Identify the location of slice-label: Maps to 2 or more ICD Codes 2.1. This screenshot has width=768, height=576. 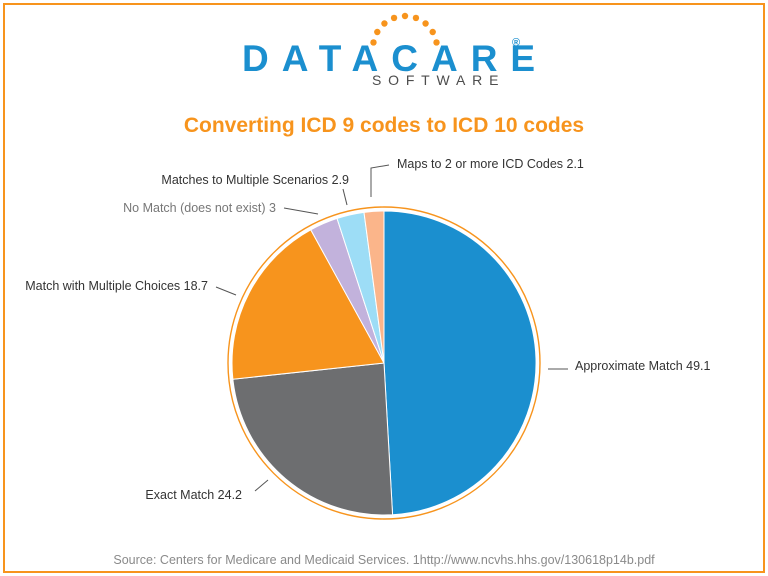
(490, 164).